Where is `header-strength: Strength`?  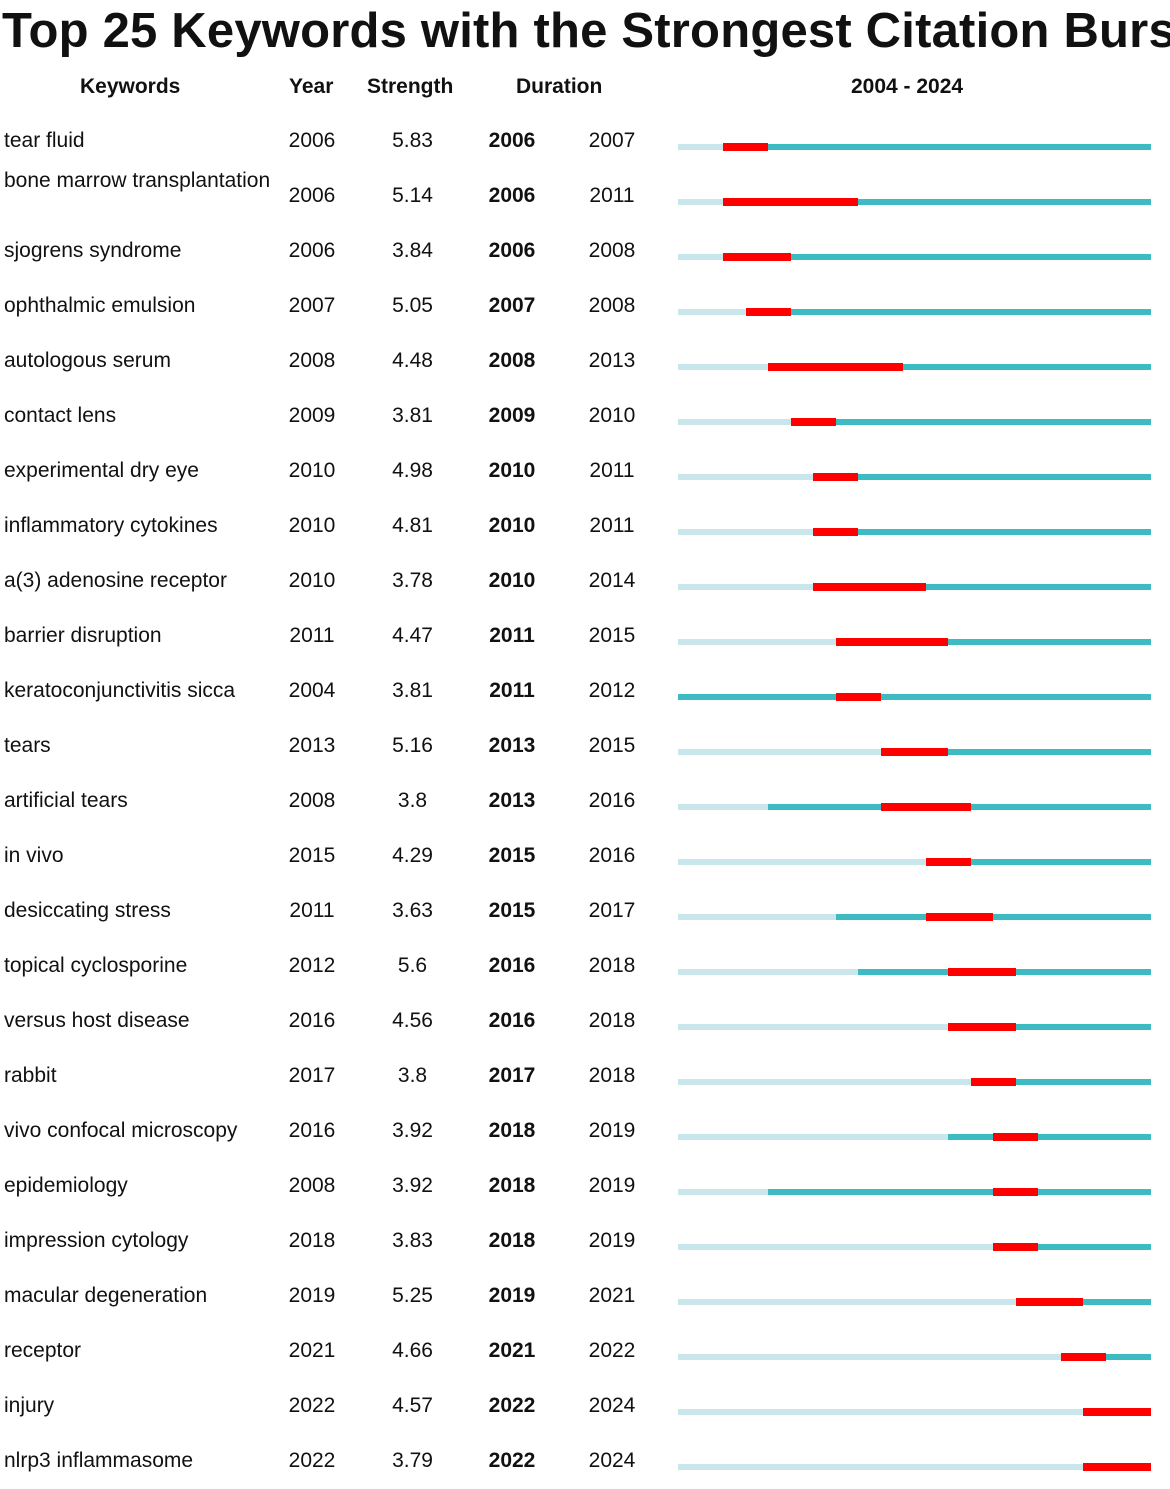 header-strength: Strength is located at coordinates (410, 86).